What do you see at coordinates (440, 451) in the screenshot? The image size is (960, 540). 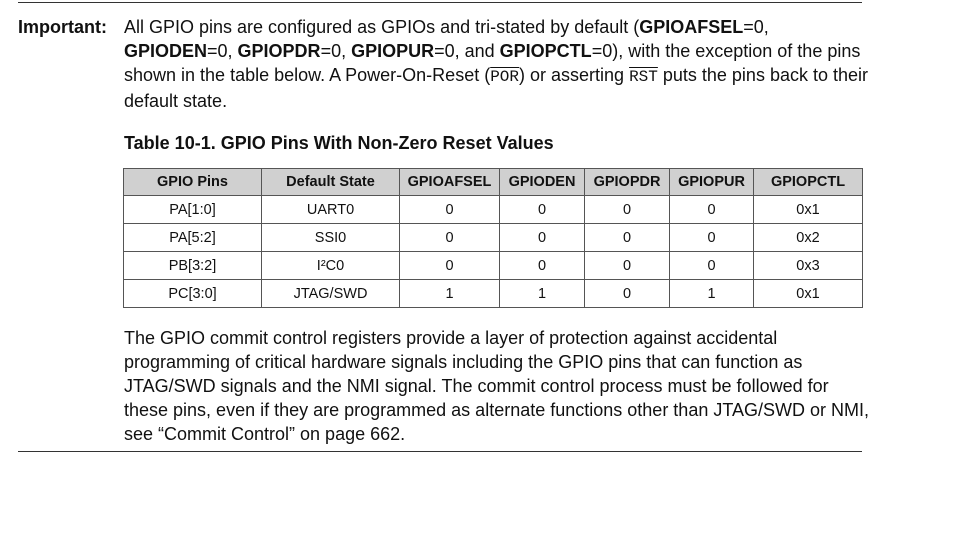 I see `bottom-rule` at bounding box center [440, 451].